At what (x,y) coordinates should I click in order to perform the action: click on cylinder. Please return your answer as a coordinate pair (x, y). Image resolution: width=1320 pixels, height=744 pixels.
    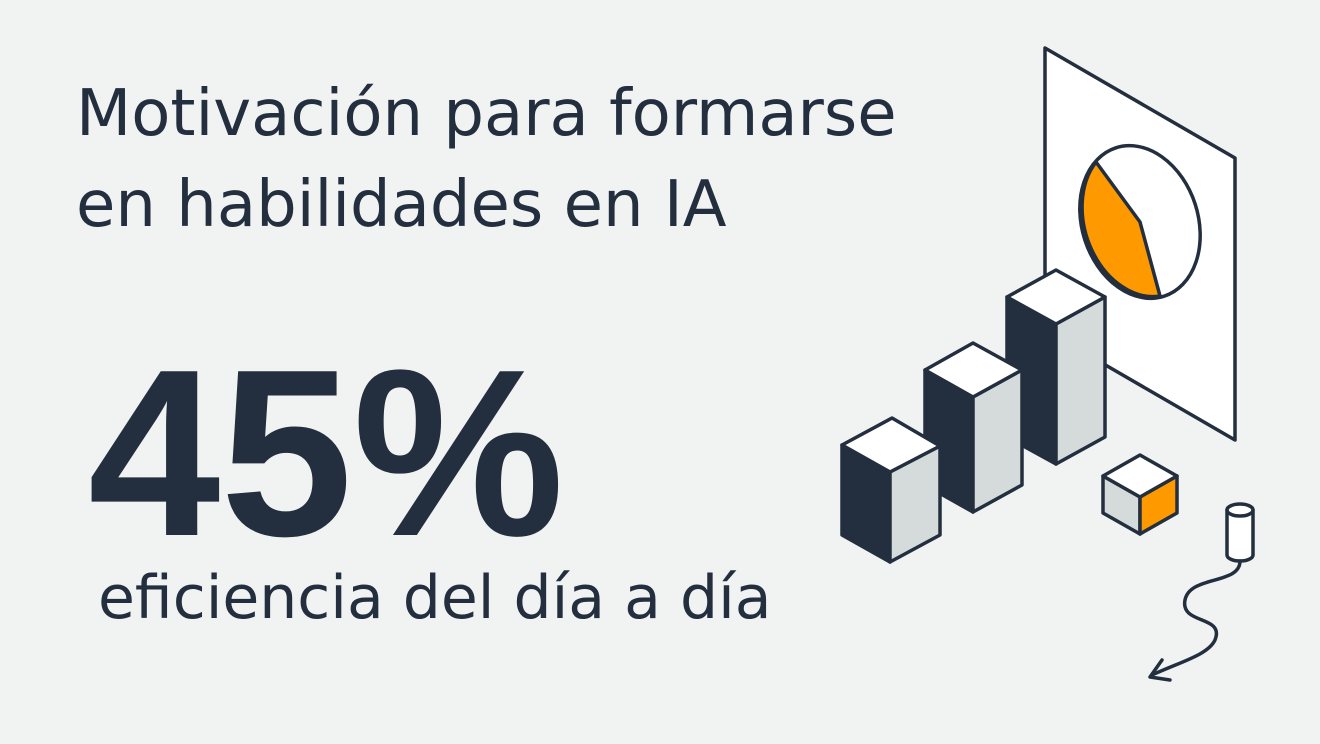
    Looking at the image, I should click on (1240, 532).